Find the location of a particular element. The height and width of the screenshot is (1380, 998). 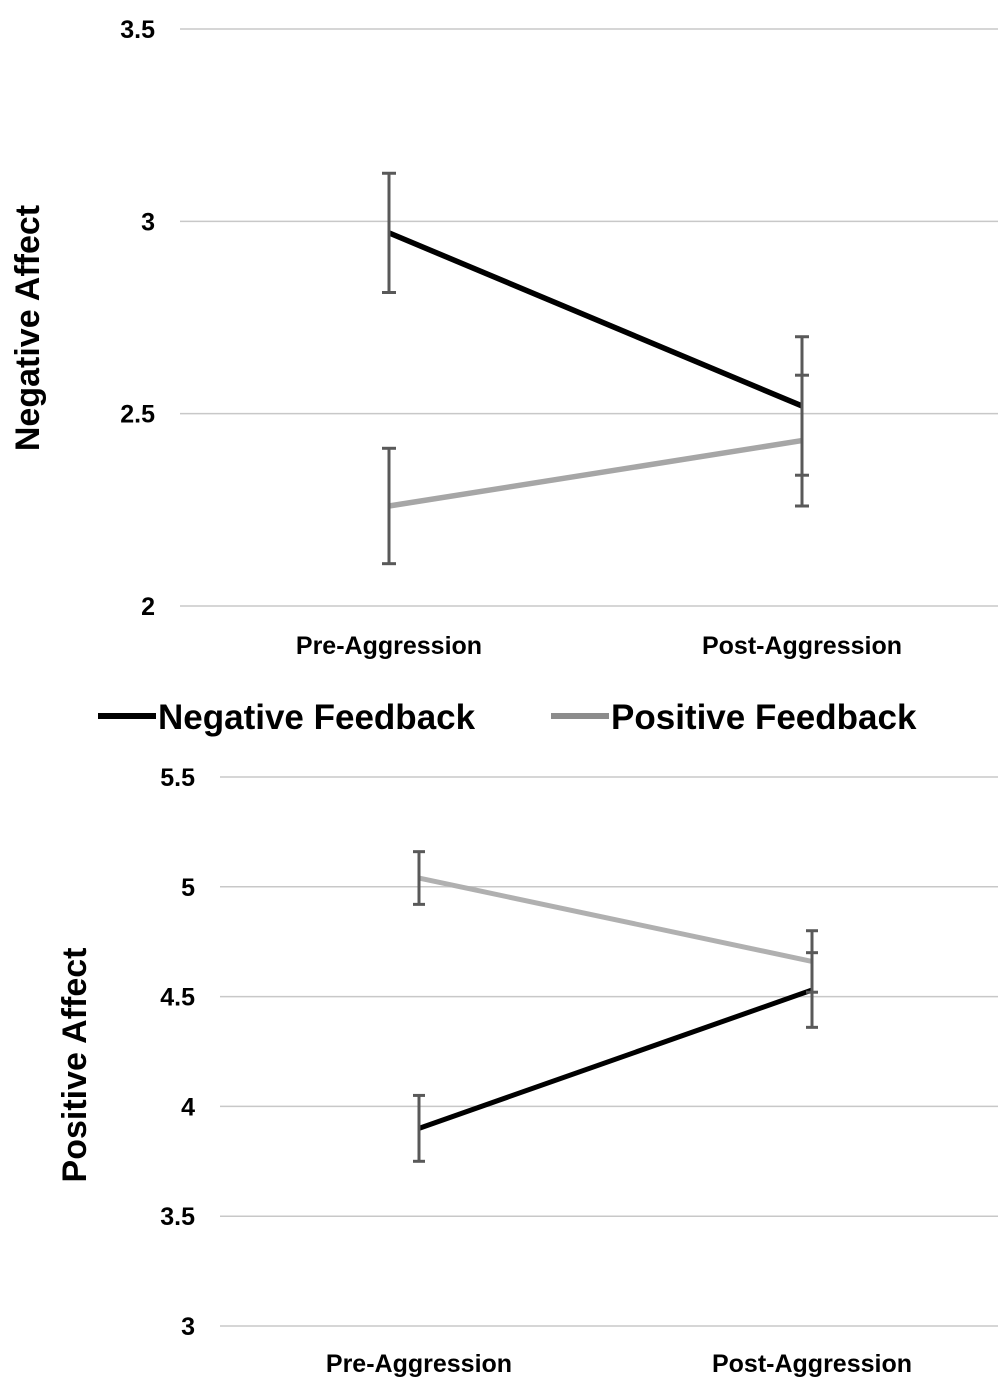

y-tick-label: 4 is located at coordinates (188, 1107).